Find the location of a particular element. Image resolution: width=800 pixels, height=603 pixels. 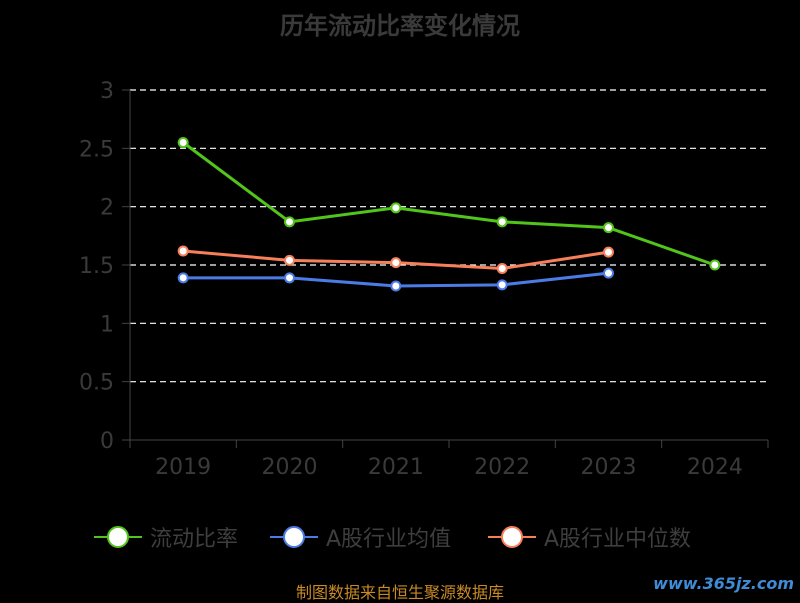

y-tick-label: 0 is located at coordinates (107, 441).